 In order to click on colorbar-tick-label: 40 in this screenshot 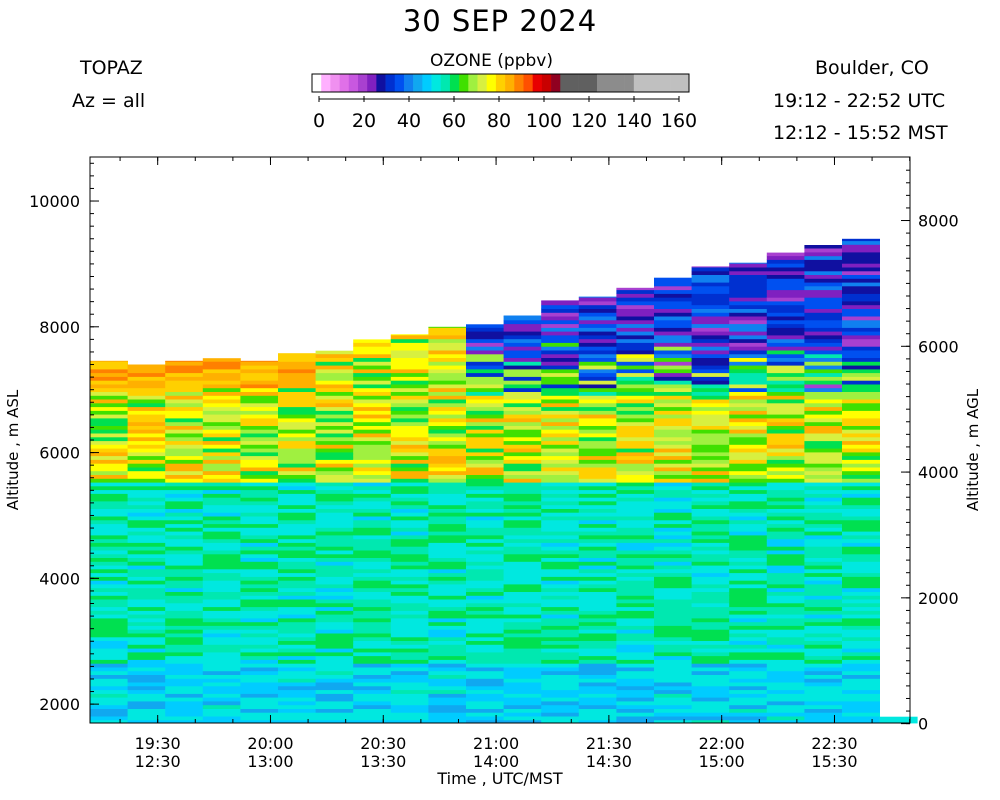, I will do `click(409, 121)`.